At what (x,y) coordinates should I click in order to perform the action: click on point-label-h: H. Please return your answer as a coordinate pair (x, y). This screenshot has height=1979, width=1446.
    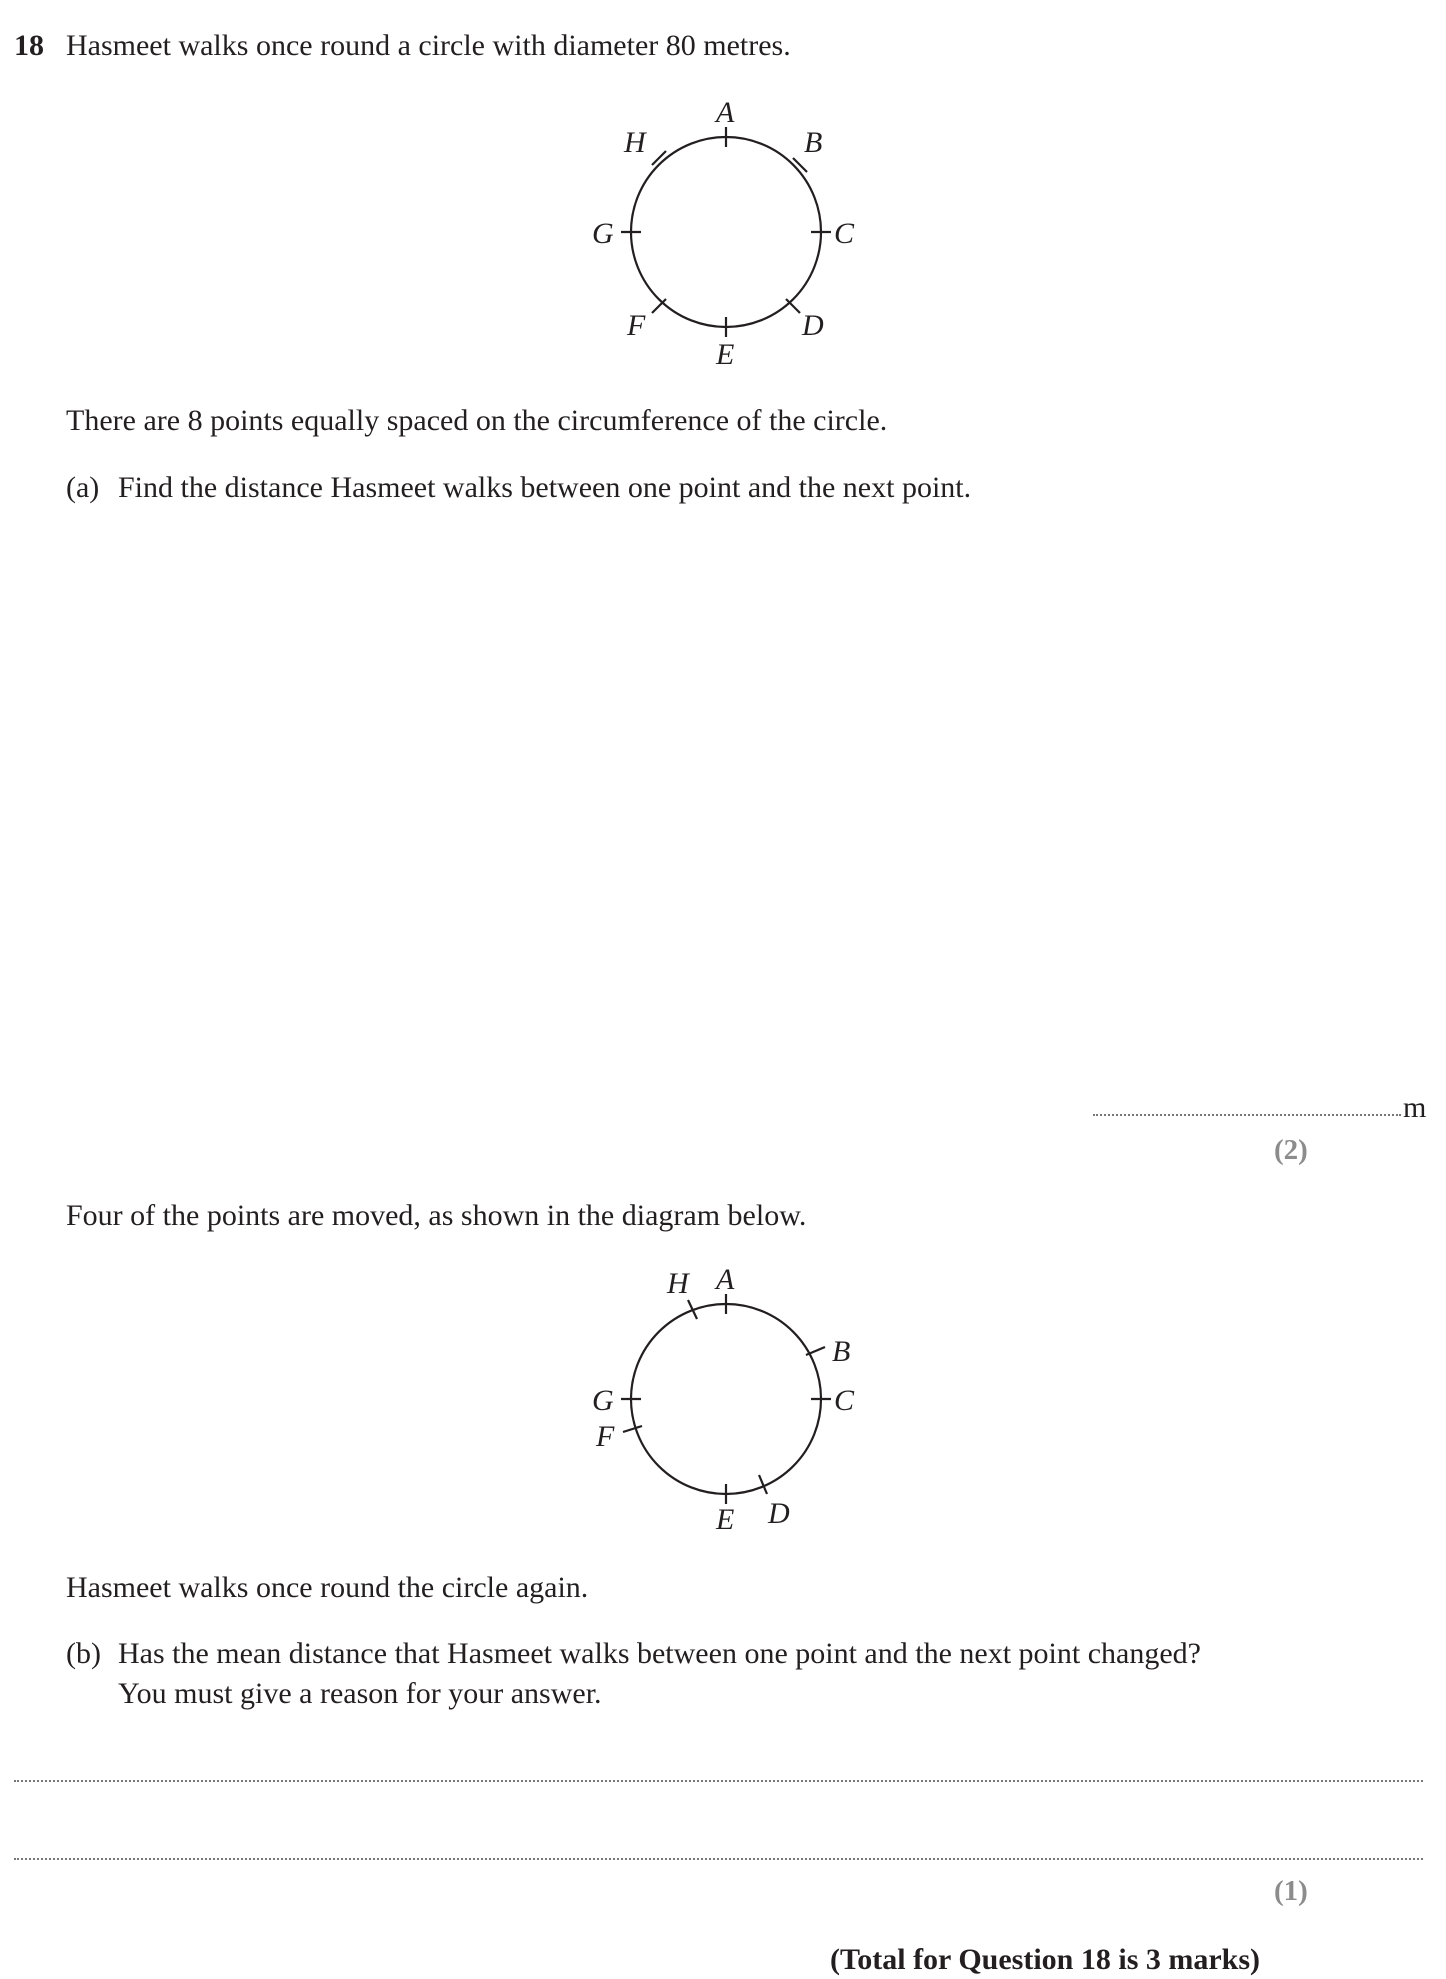
    Looking at the image, I should click on (635, 142).